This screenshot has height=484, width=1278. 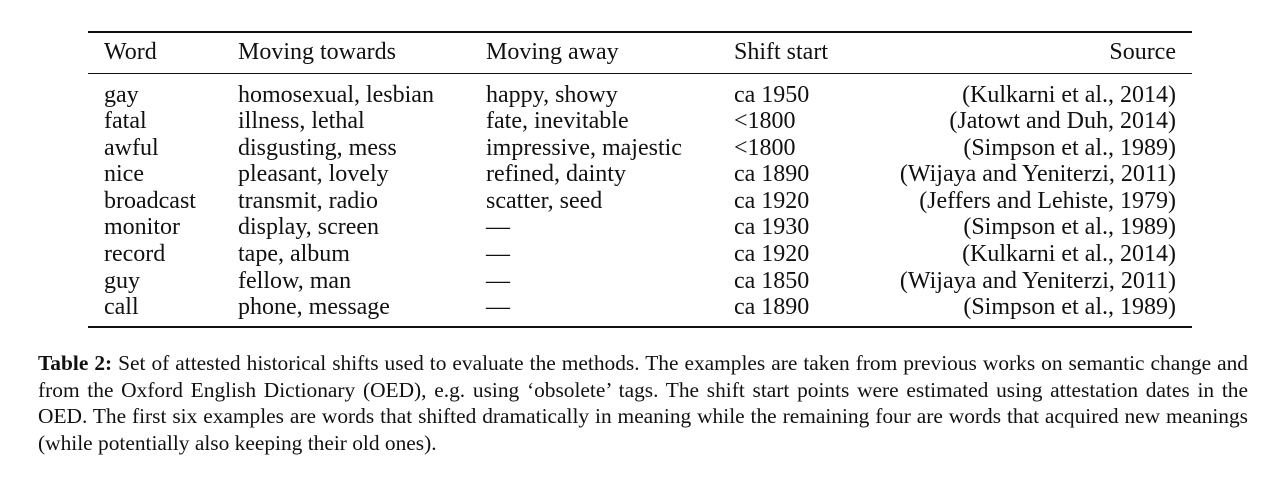 I want to click on cell-shift-start: ca 1850, so click(x=772, y=280).